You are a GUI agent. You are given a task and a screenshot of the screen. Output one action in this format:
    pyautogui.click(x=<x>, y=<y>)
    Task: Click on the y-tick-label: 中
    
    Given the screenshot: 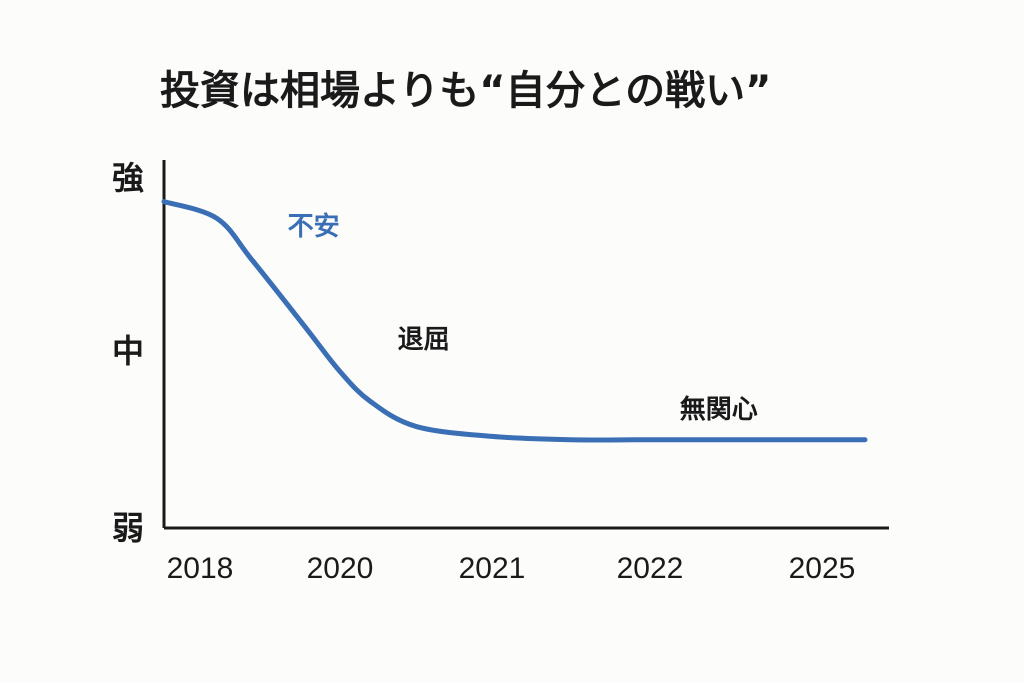 What is the action you would take?
    pyautogui.click(x=128, y=351)
    